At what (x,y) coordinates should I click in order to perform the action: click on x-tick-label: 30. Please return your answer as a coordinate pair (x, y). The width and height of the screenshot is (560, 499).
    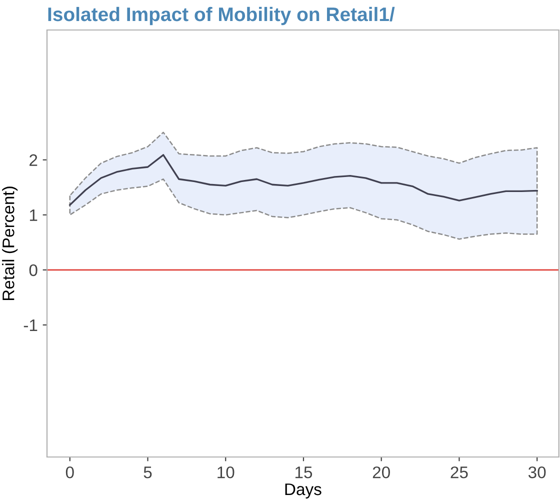
    Looking at the image, I should click on (537, 472).